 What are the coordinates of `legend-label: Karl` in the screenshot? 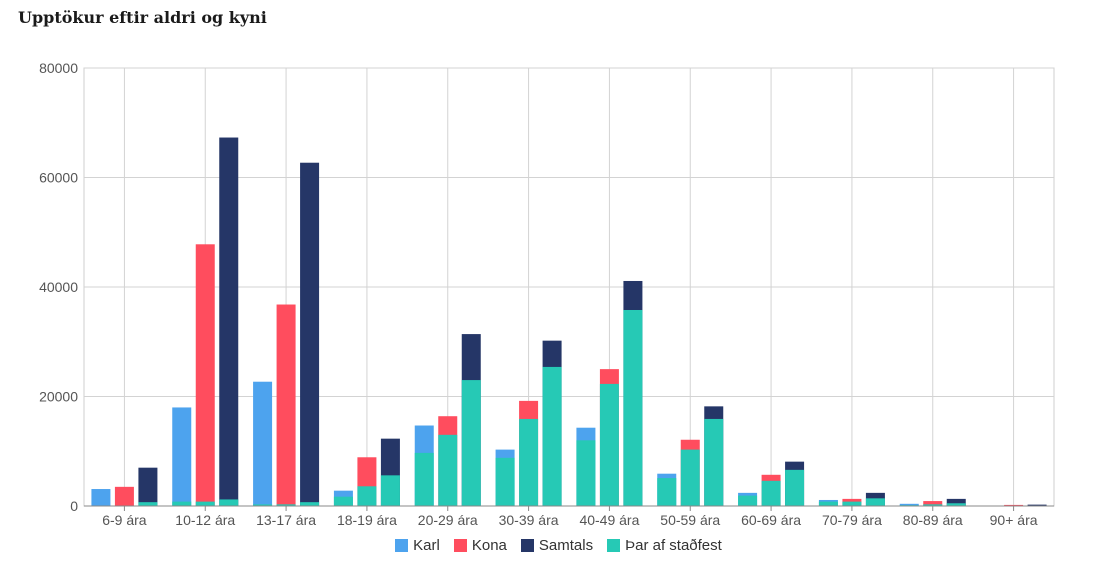 It's located at (426, 545).